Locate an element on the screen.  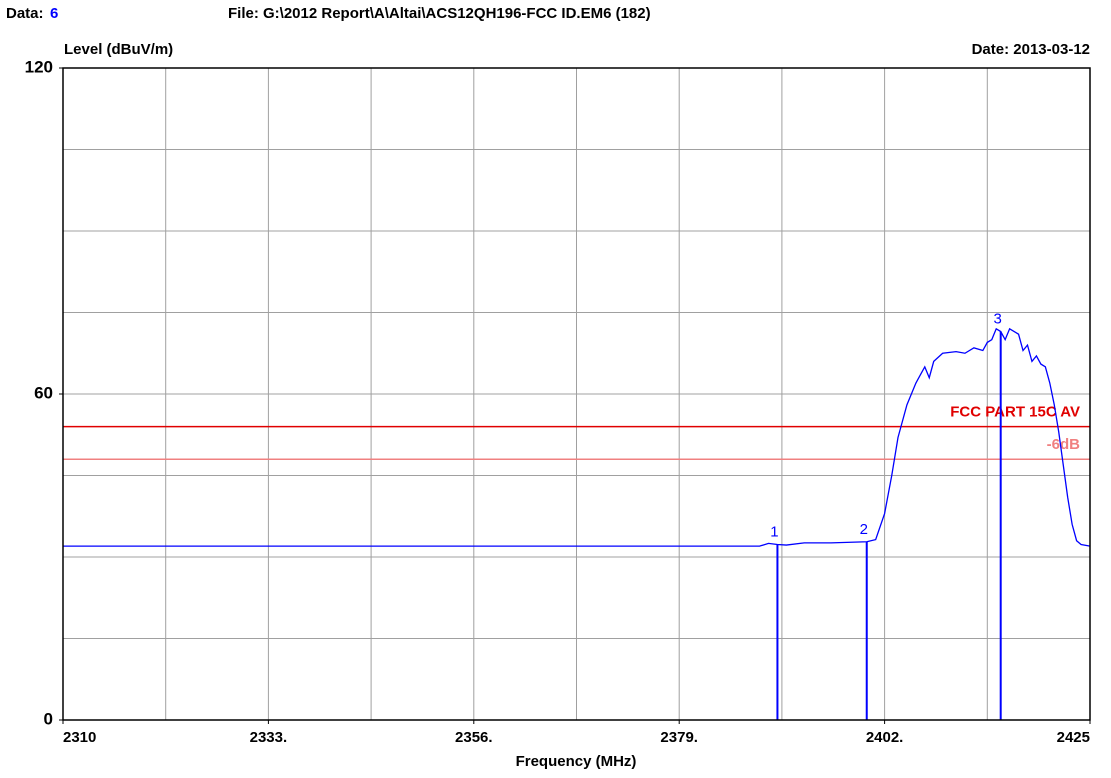
marker-label: 3 is located at coordinates (998, 318).